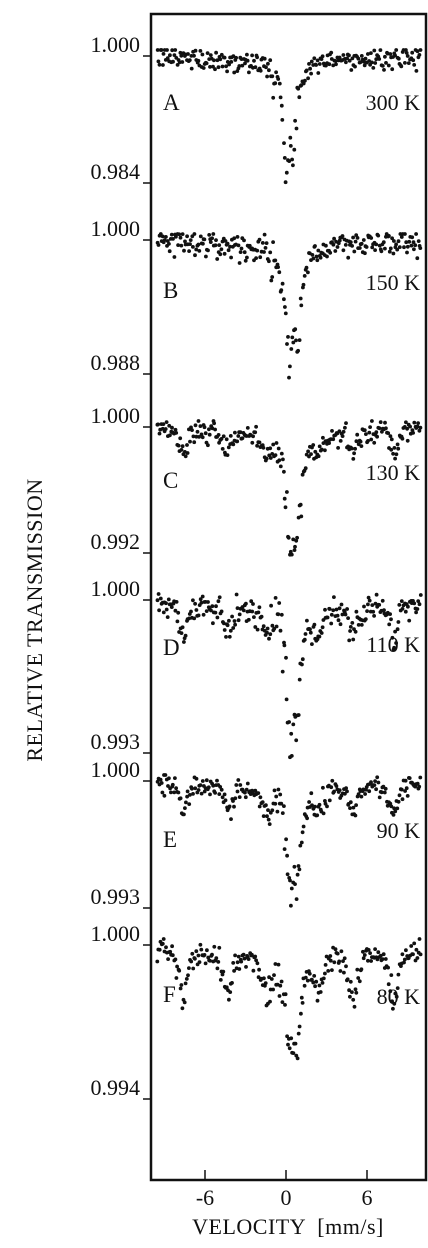  I want to click on y-tick-label-top: 1.000, so click(116, 933).